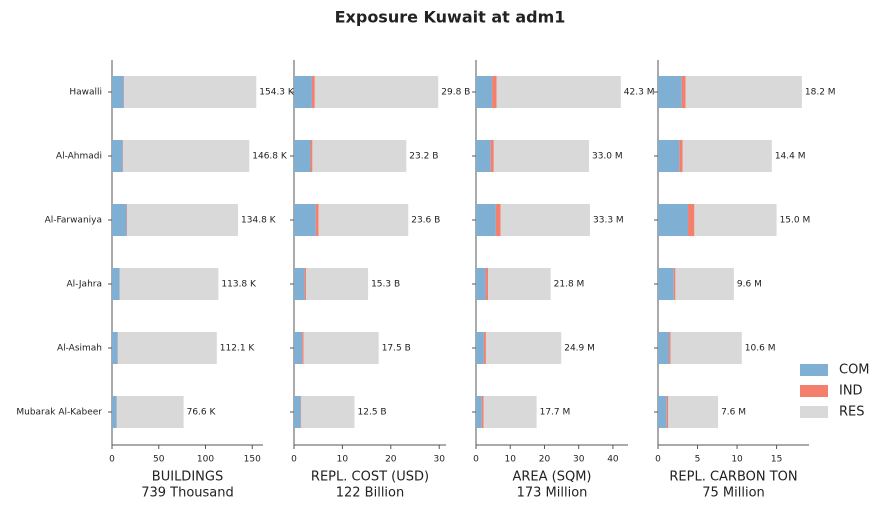  Describe the element at coordinates (205, 460) in the screenshot. I see `x-tick-label: 100` at that location.